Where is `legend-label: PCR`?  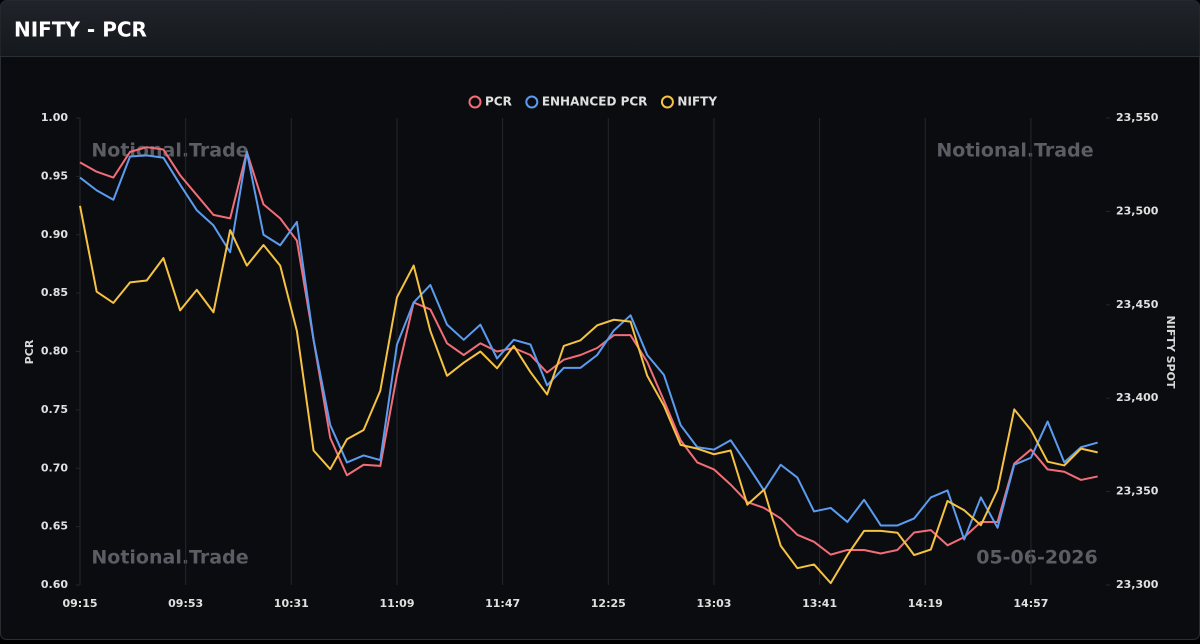 legend-label: PCR is located at coordinates (498, 102).